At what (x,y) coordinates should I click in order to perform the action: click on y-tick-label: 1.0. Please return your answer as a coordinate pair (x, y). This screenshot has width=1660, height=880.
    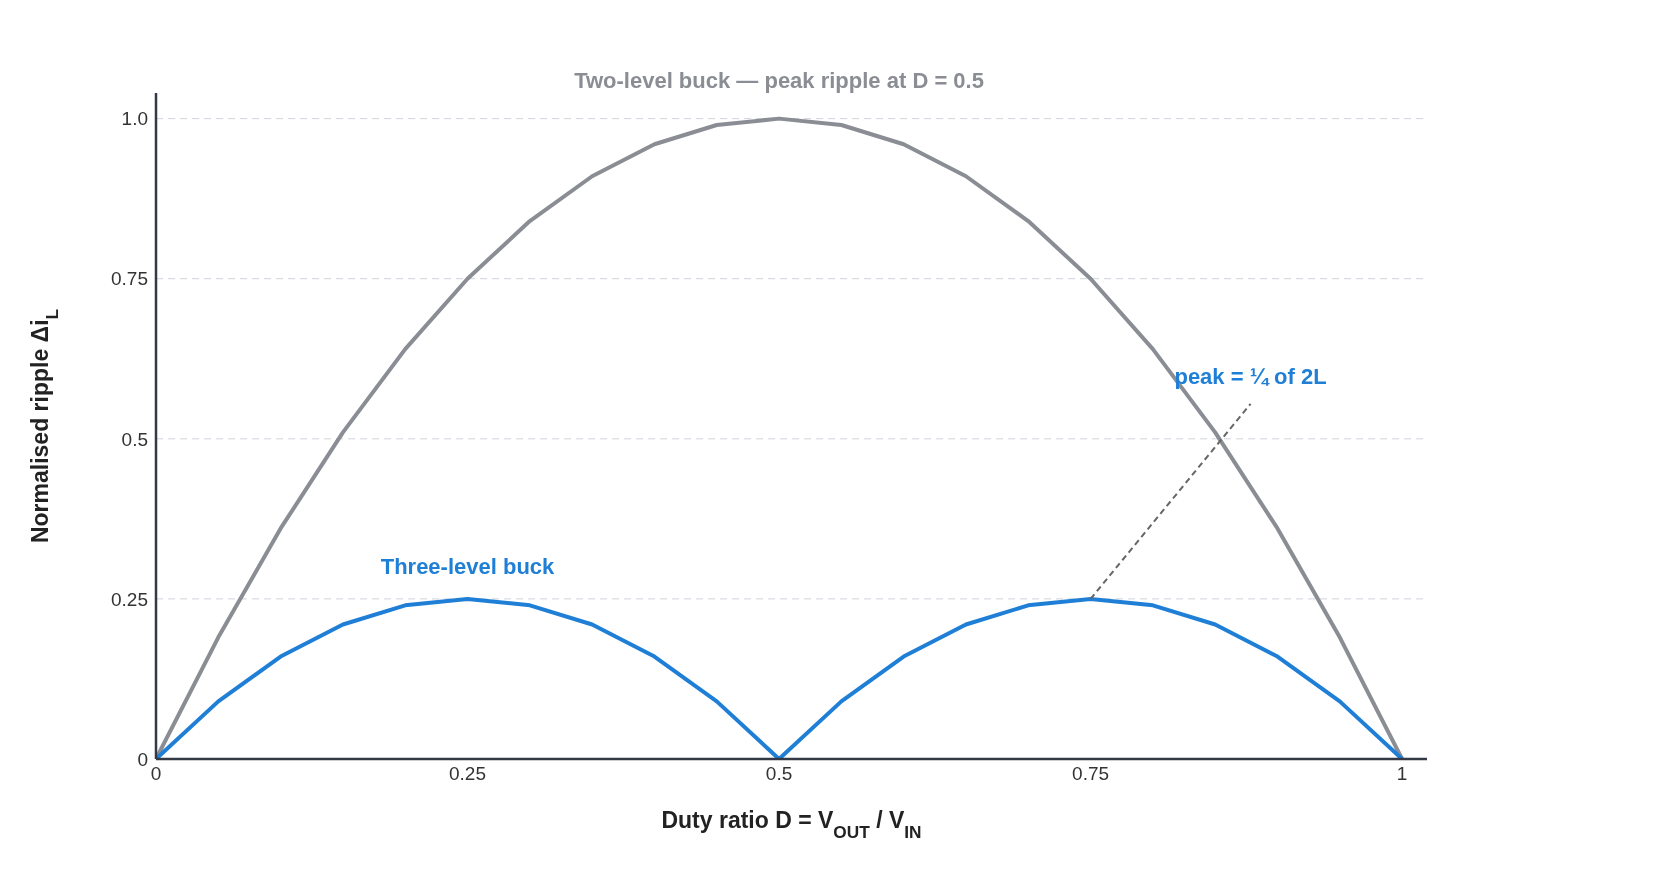
    Looking at the image, I should click on (134, 119).